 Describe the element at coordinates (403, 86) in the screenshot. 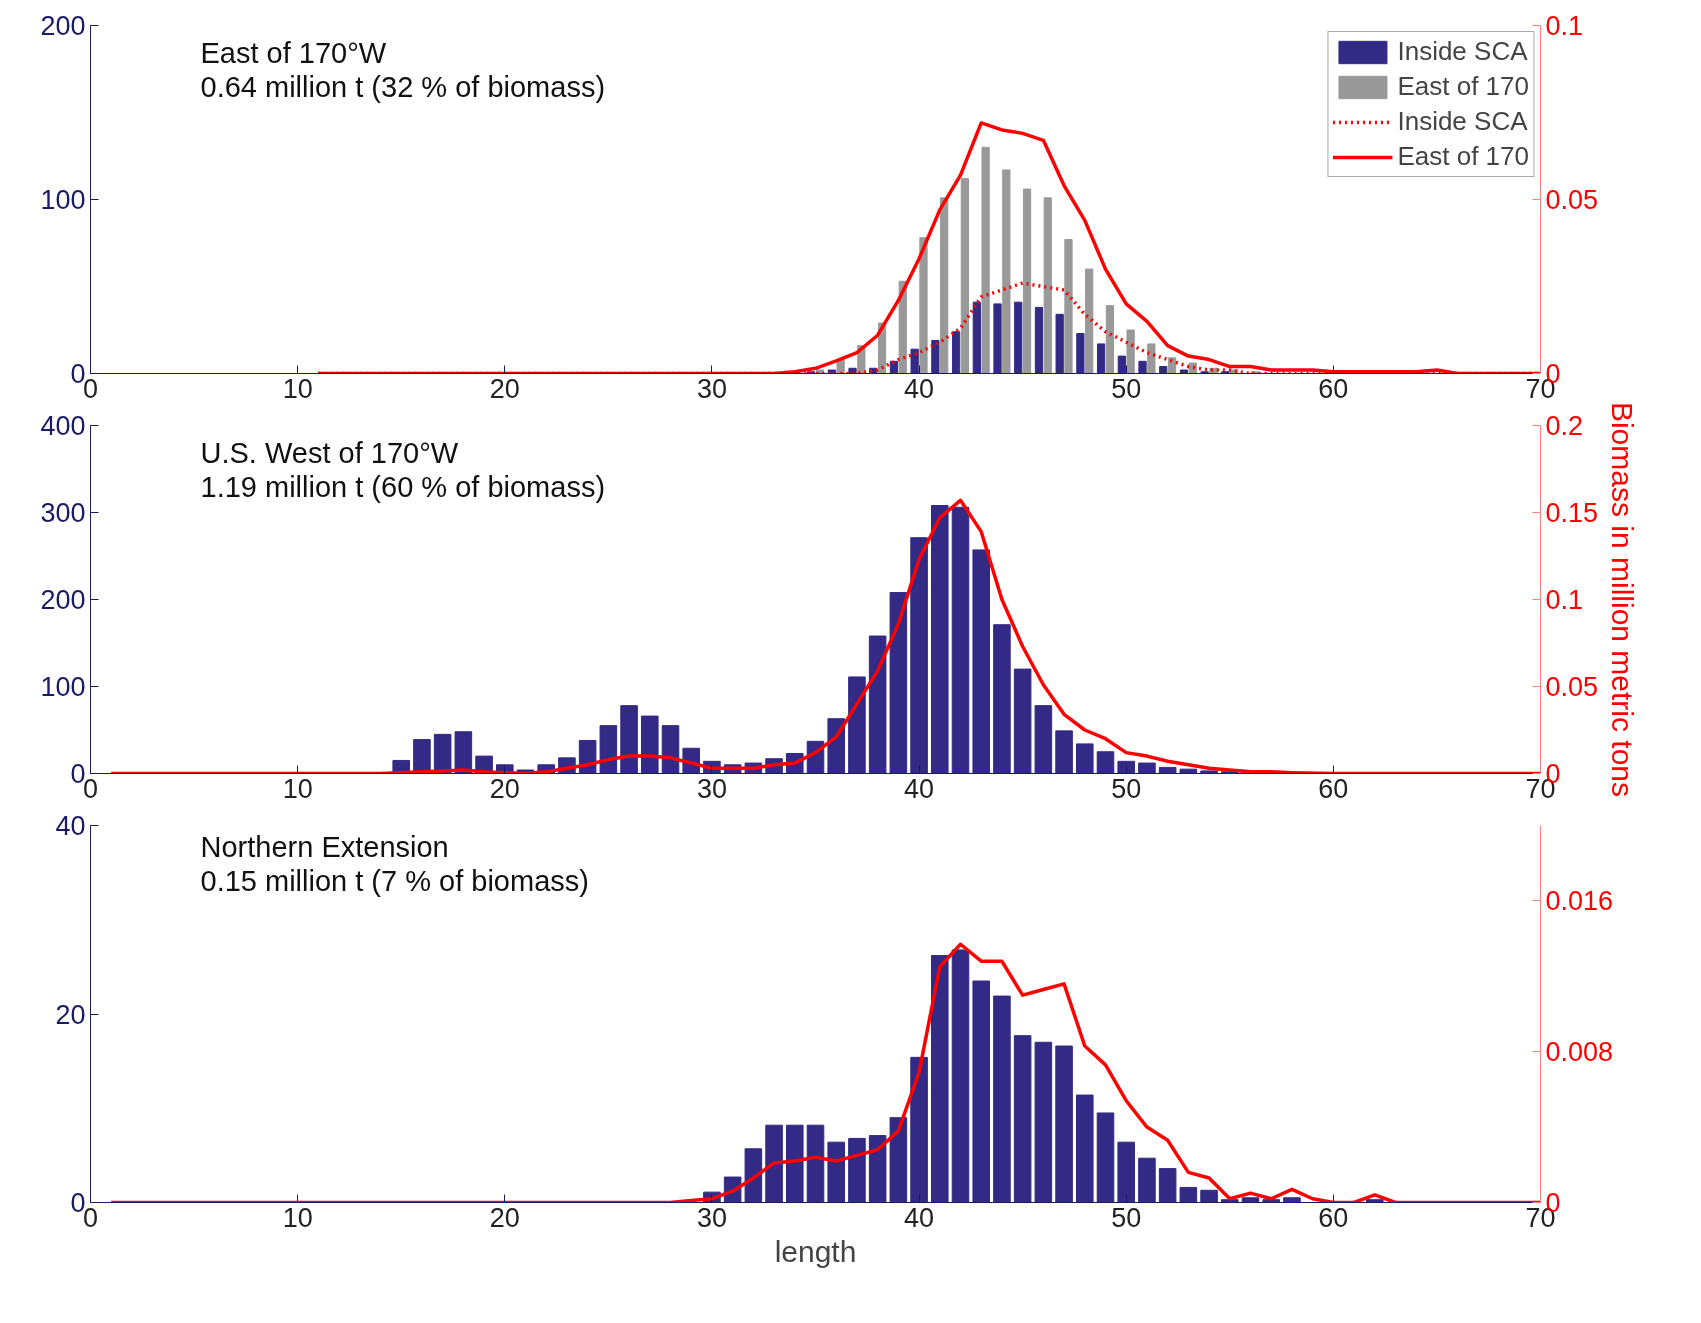

I see `annotation: 0.64 million t (32 % of biomass)` at that location.